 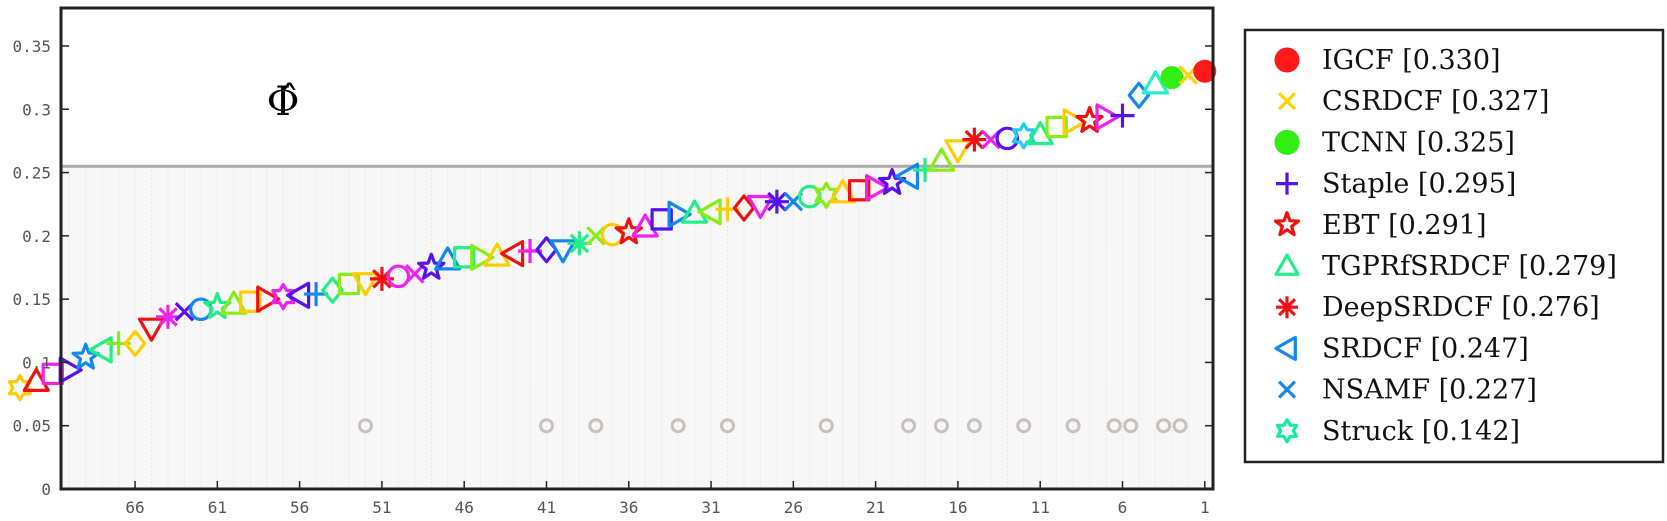 I want to click on x-tick-label: 1, so click(x=1205, y=507).